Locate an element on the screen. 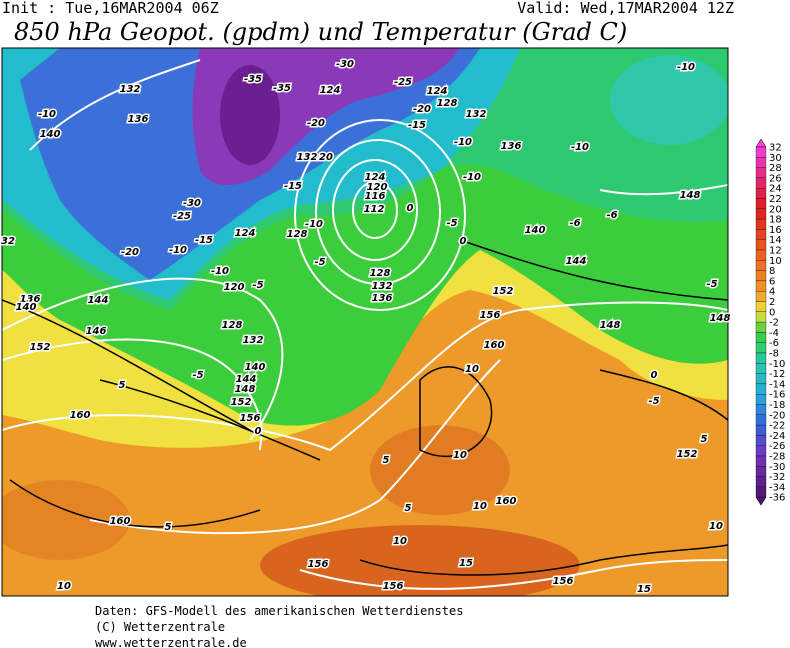 This screenshot has width=790, height=648. colorbar-label: 16 is located at coordinates (775, 230).